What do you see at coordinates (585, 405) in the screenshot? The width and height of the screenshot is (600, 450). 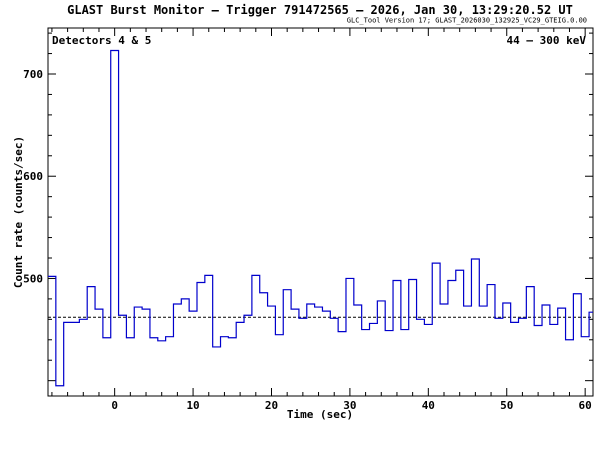 I see `x-tick-label: 60` at bounding box center [585, 405].